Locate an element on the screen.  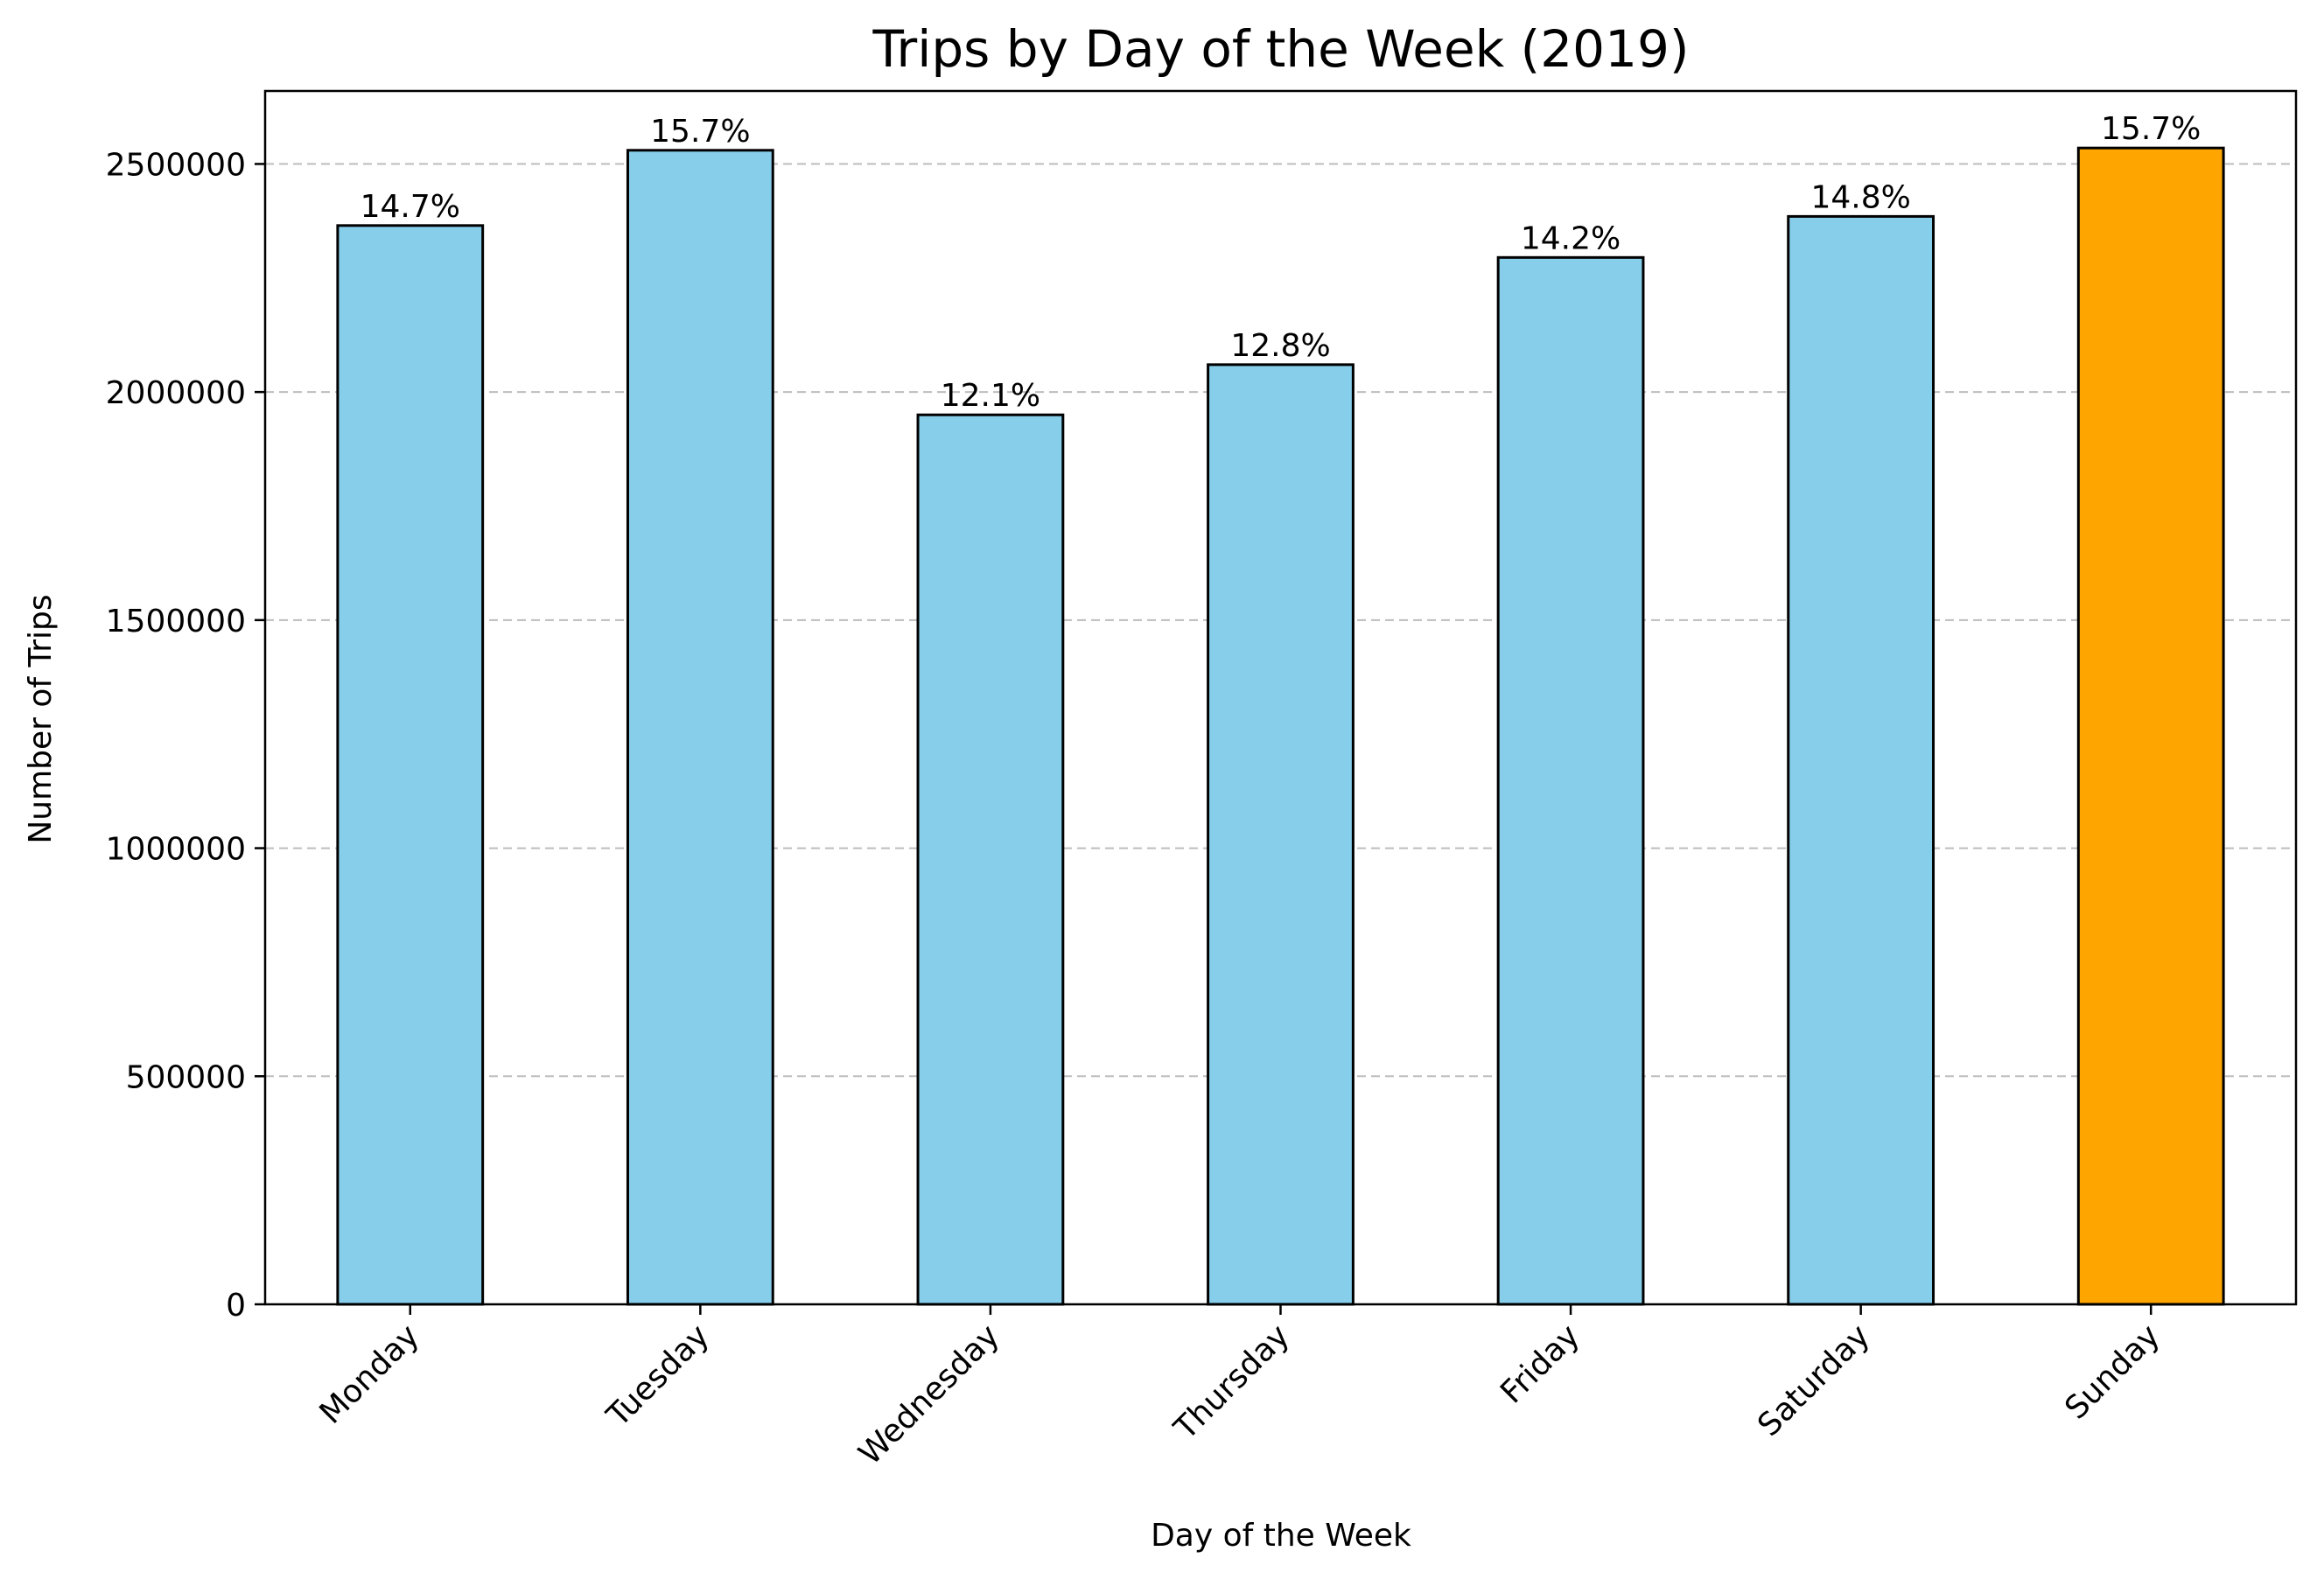
x-tick-label-saturday: Saturday is located at coordinates (1814, 1380).